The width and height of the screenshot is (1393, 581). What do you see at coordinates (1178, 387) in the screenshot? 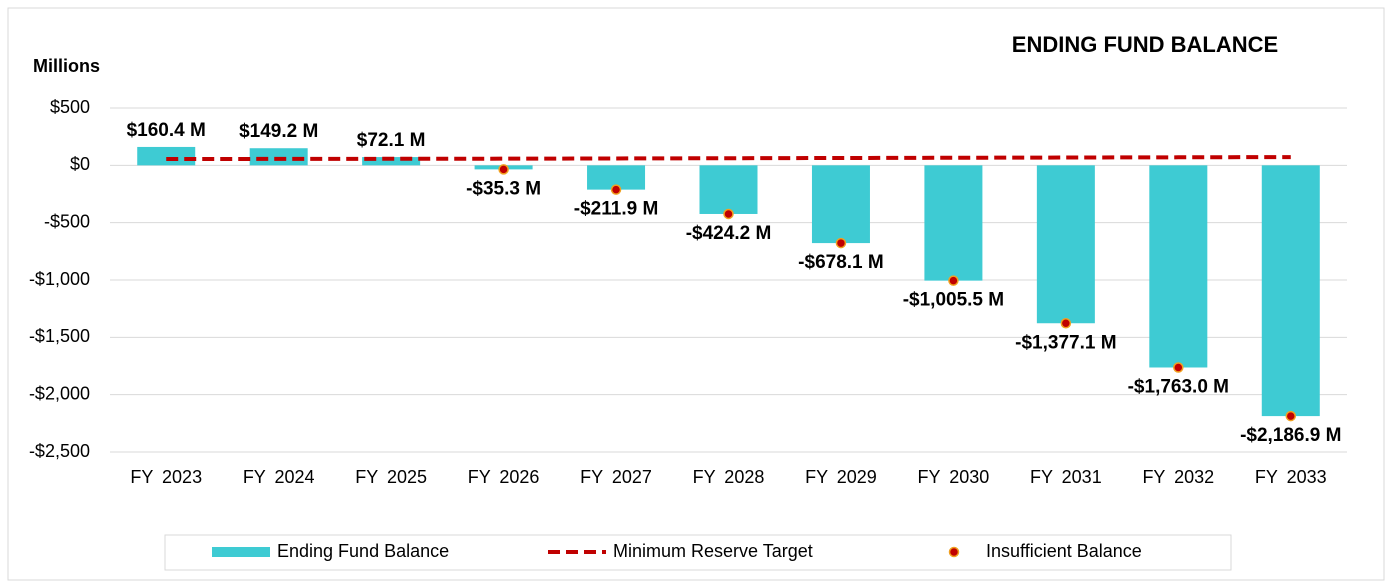
I see `data-label: -$1,763.0 M` at bounding box center [1178, 387].